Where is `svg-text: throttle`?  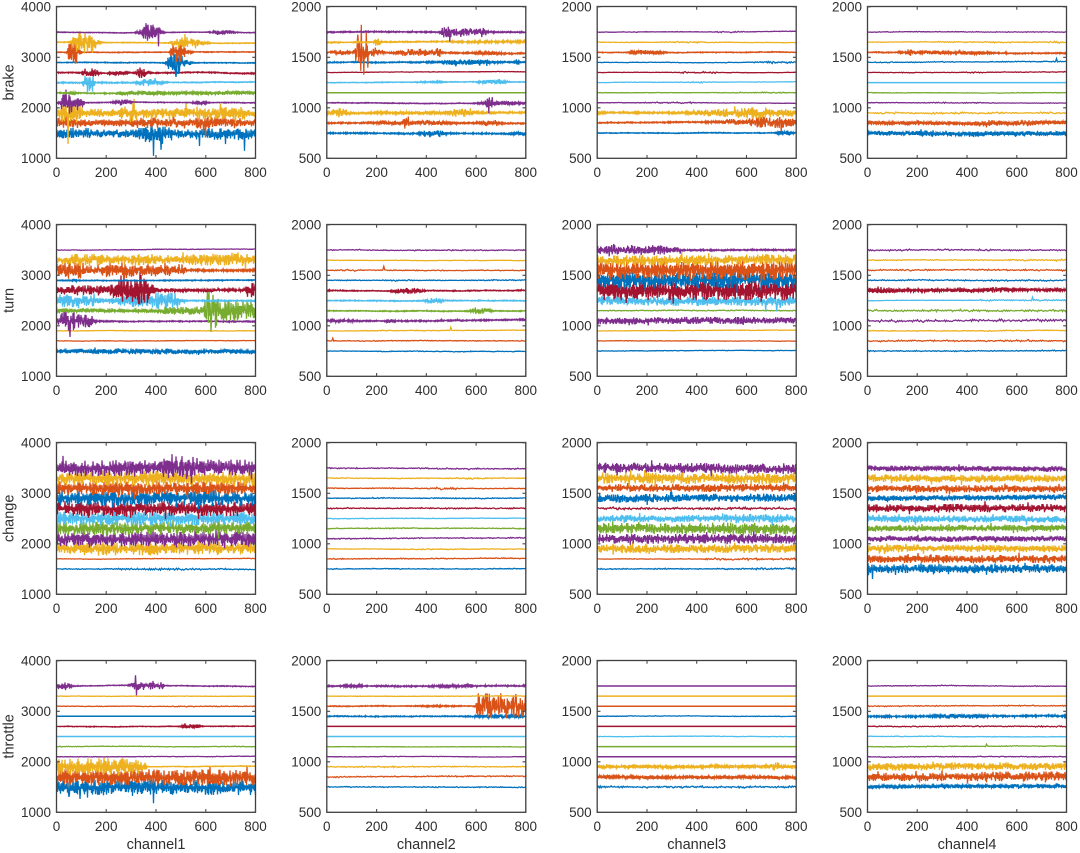
svg-text: throttle is located at coordinates (10, 736).